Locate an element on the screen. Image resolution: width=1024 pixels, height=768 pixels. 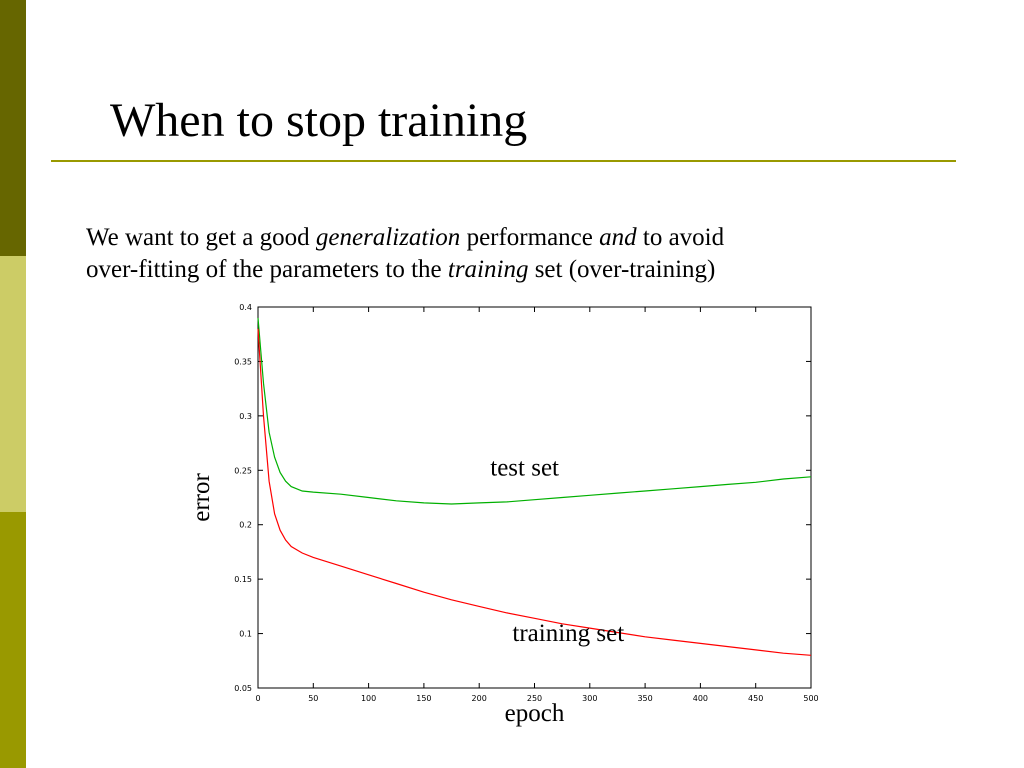
x-tick-label: 200 is located at coordinates (479, 698).